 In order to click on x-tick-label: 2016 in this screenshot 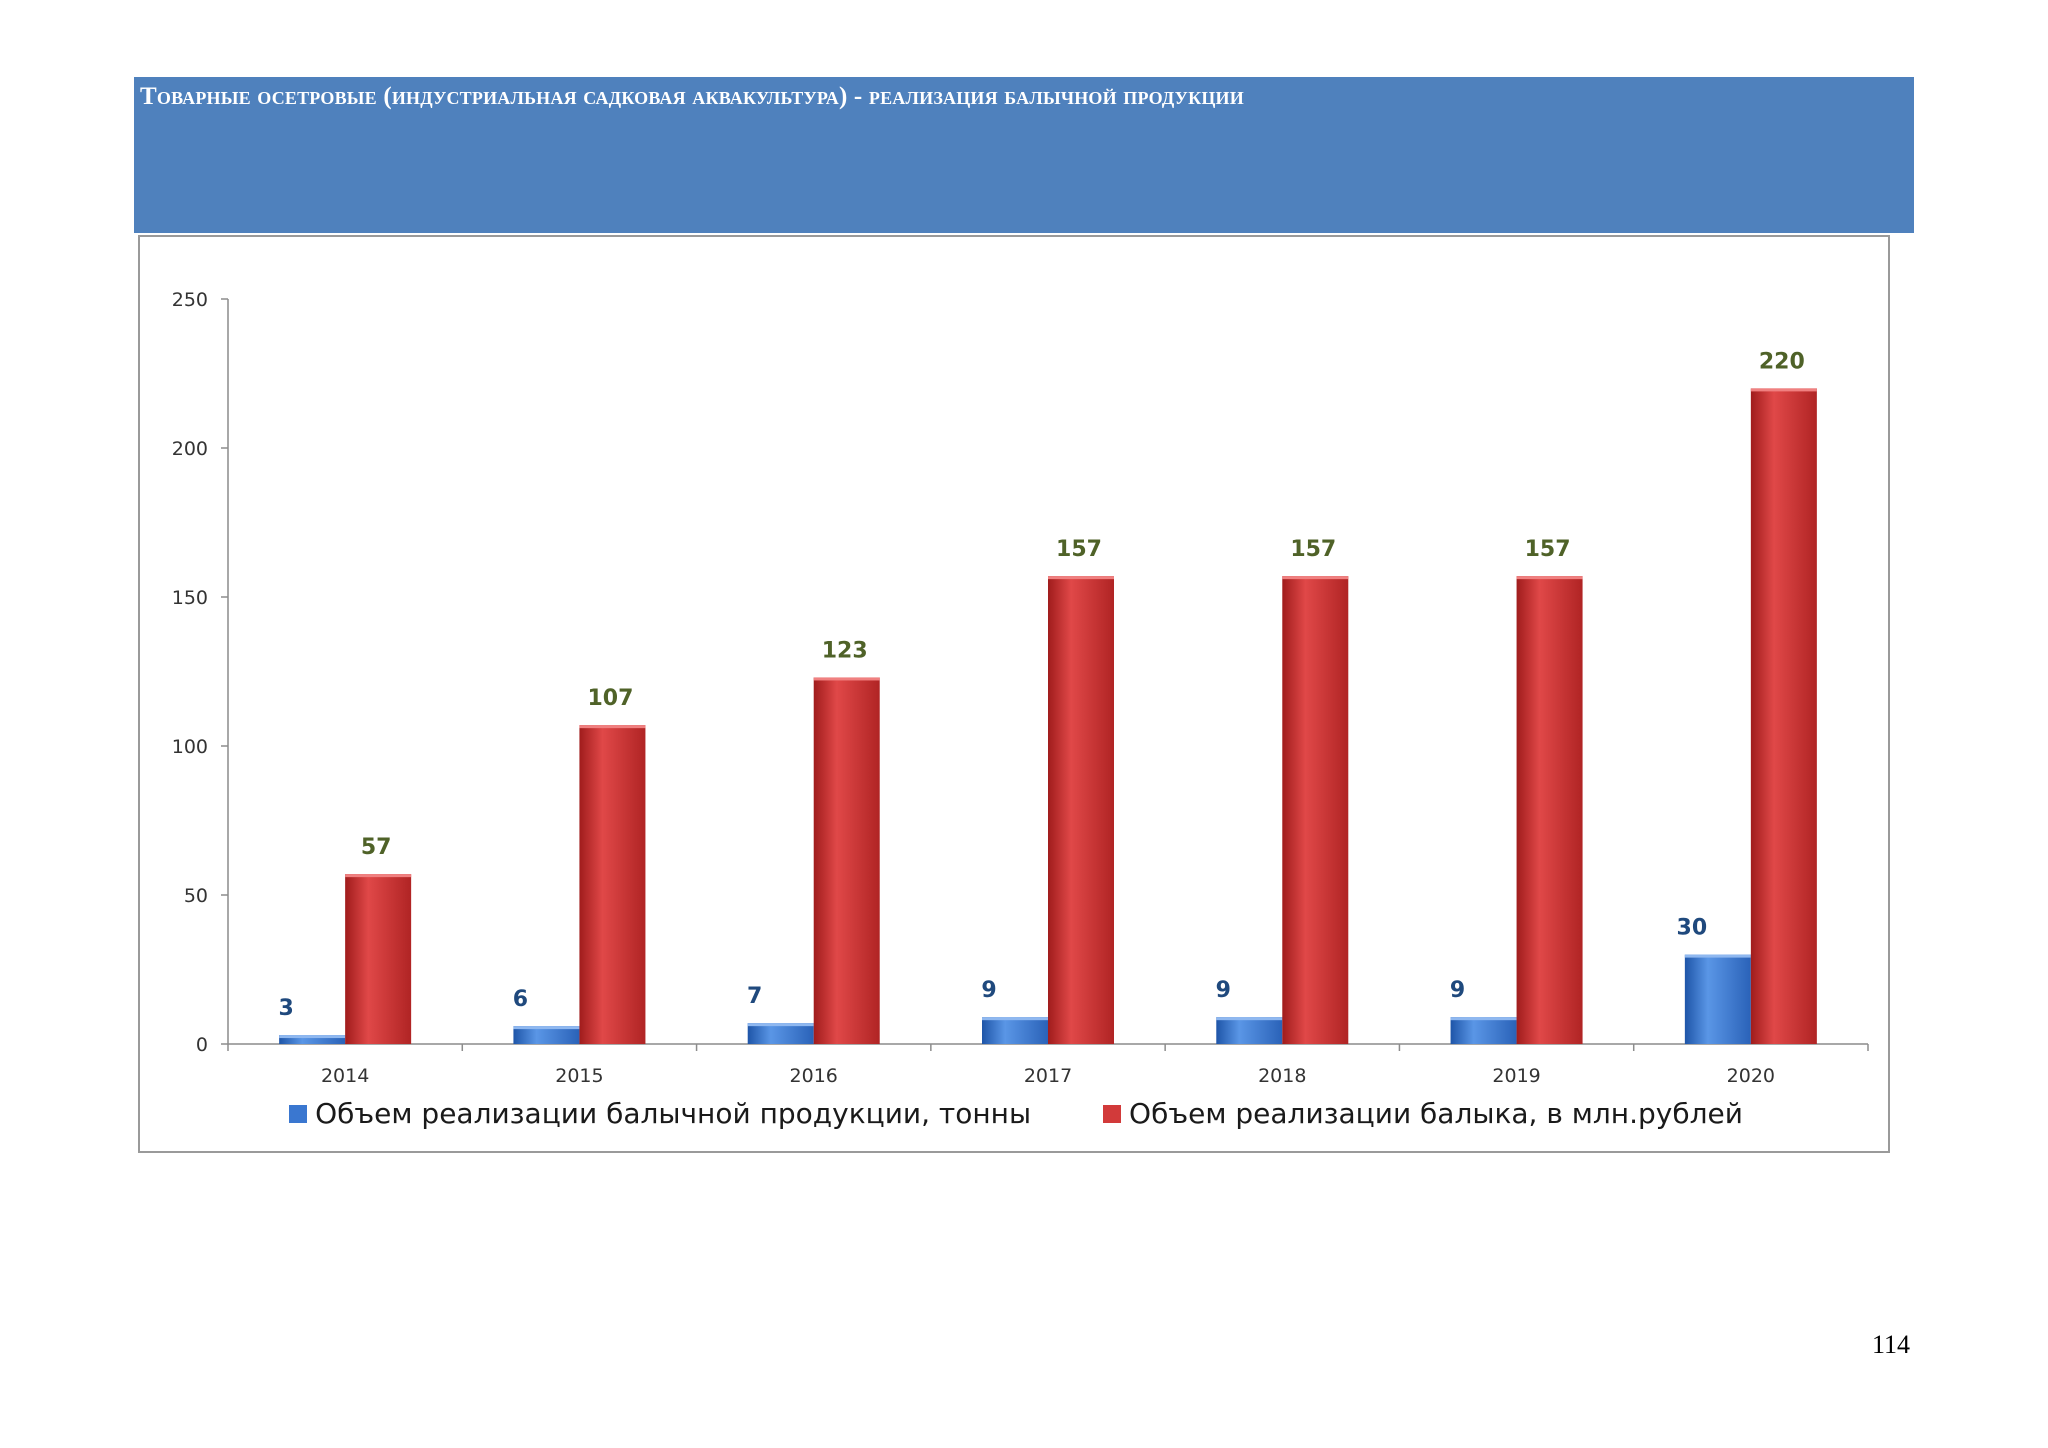, I will do `click(814, 1076)`.